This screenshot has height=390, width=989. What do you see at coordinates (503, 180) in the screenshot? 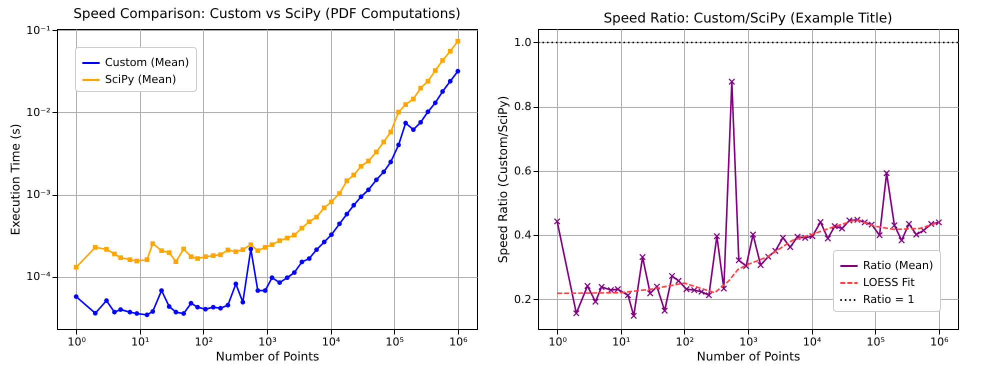
I see `y-axis-title: Speed Ratio (Custom/SciPy)` at bounding box center [503, 180].